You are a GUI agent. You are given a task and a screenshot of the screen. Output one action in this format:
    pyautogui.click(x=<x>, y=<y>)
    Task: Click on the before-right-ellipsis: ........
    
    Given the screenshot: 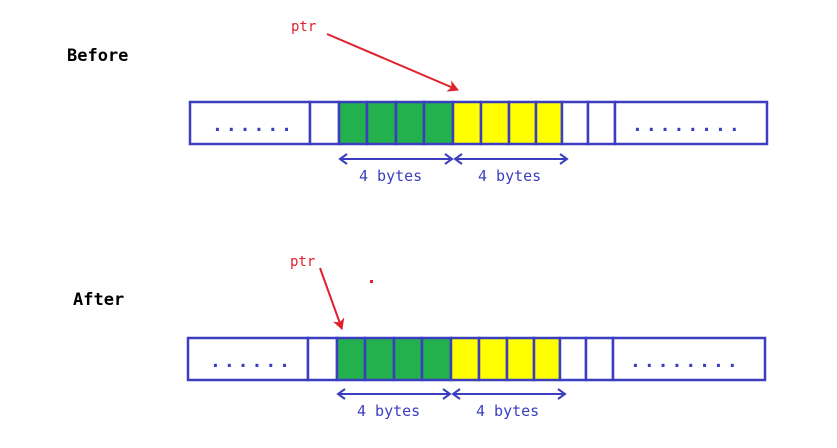 What is the action you would take?
    pyautogui.click(x=687, y=125)
    